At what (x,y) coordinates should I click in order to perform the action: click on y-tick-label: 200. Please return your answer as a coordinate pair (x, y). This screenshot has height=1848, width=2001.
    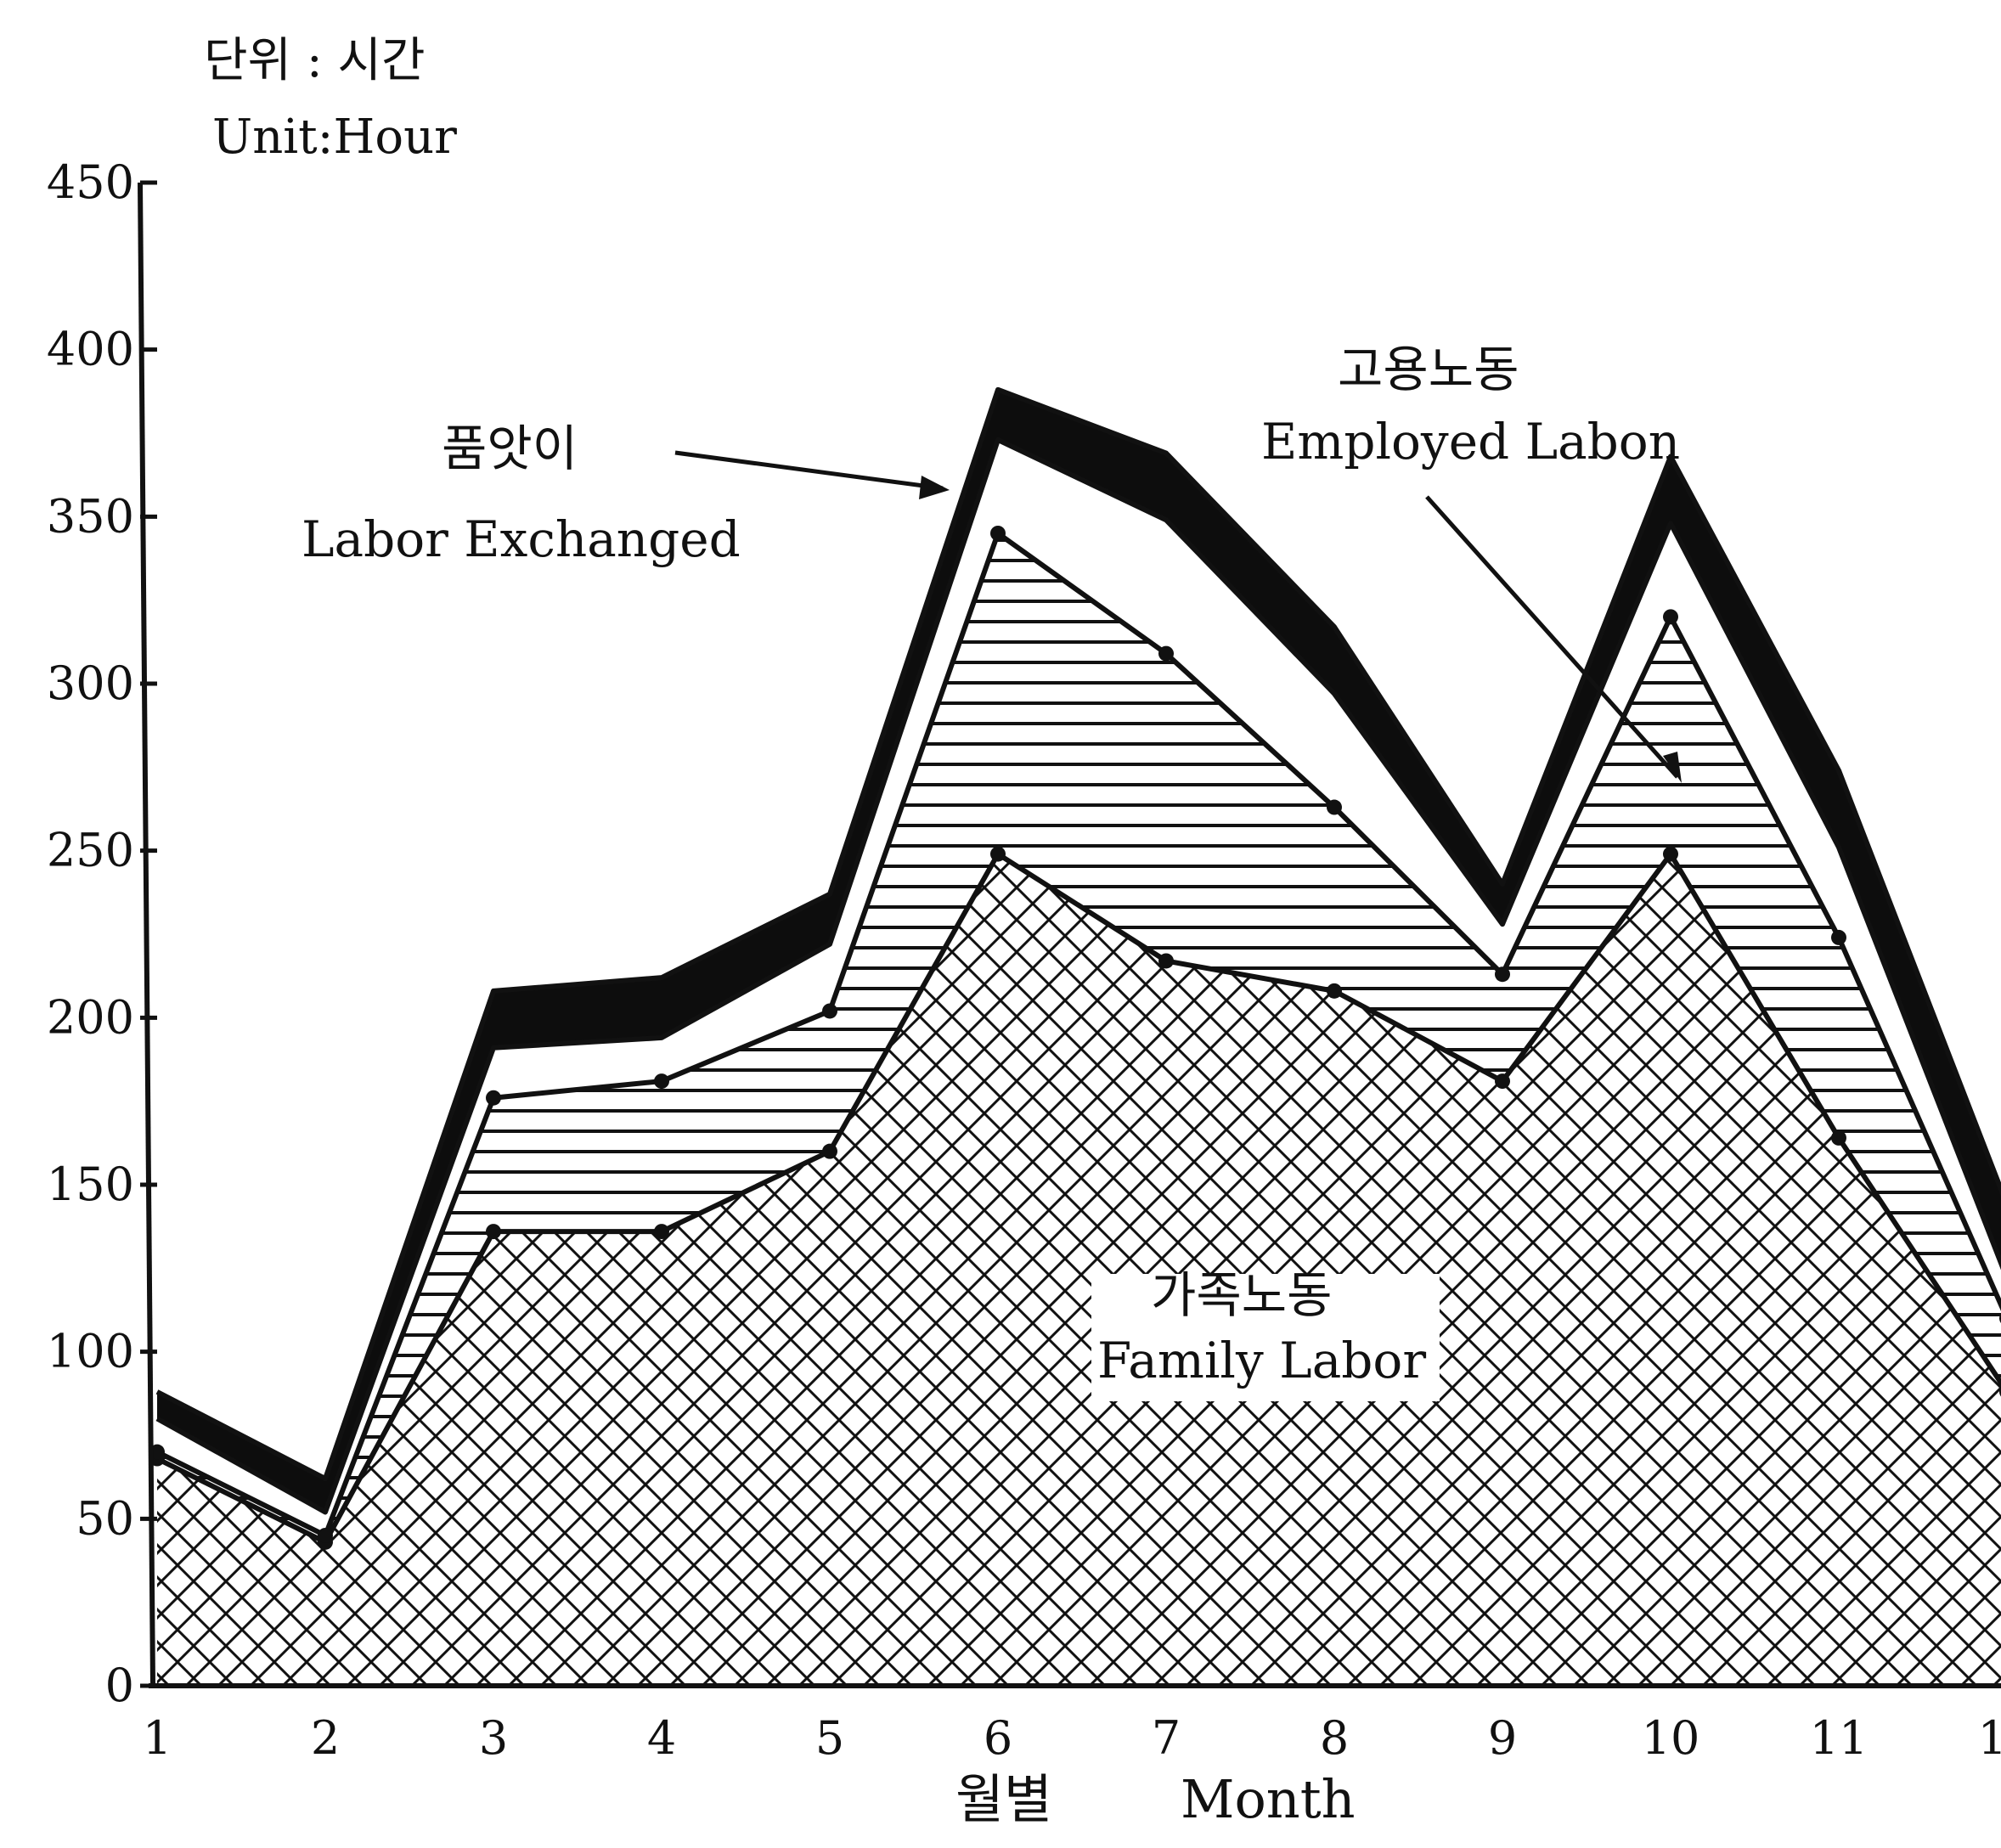
    Looking at the image, I should click on (90, 1017).